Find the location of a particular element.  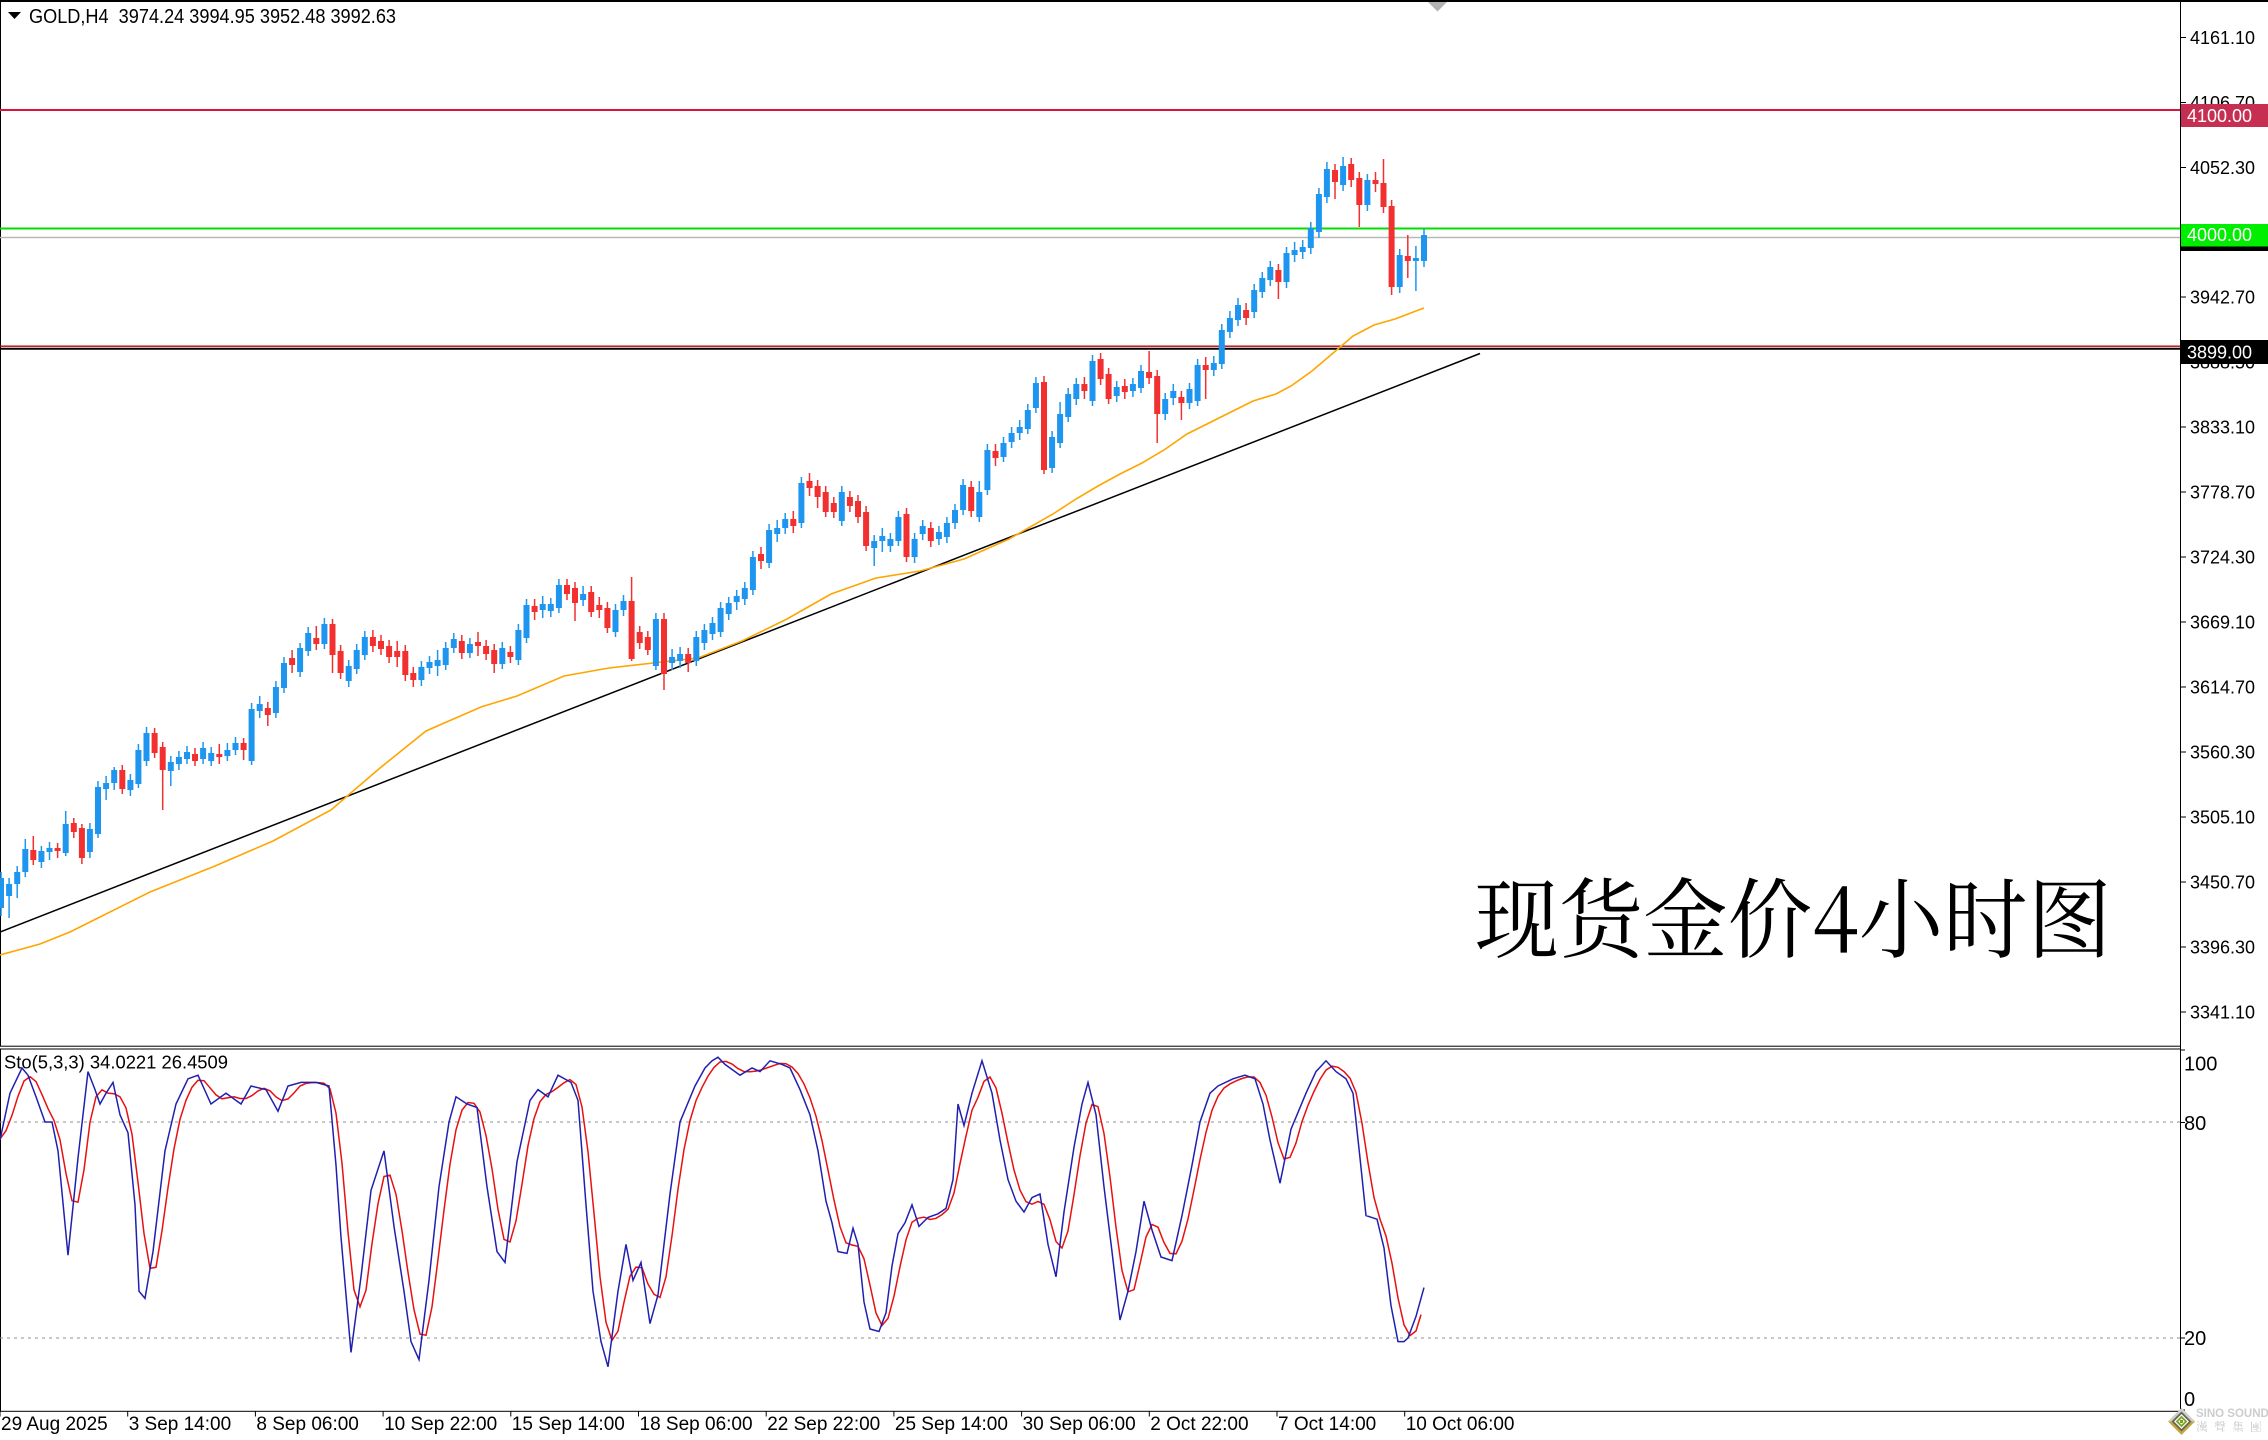

svg-text: 3450.70 is located at coordinates (2222, 883).